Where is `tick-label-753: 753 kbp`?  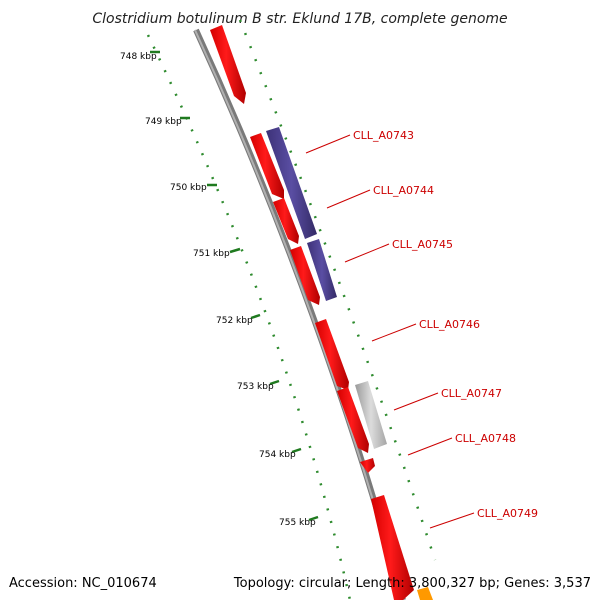 tick-label-753: 753 kbp is located at coordinates (255, 387).